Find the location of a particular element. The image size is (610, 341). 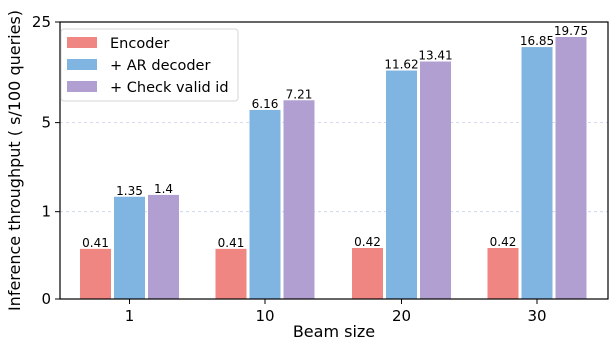

y-tick-label: 1 is located at coordinates (46, 212).